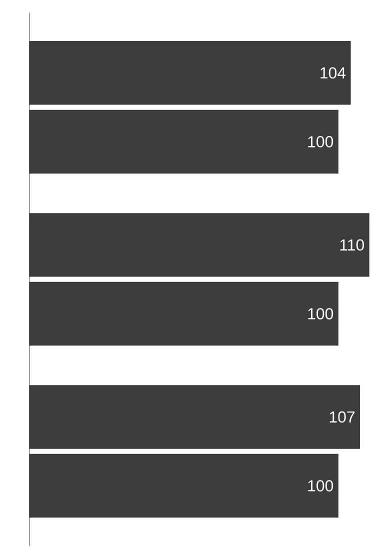 The width and height of the screenshot is (386, 554). Describe the element at coordinates (342, 417) in the screenshot. I see `data-label: 107` at that location.